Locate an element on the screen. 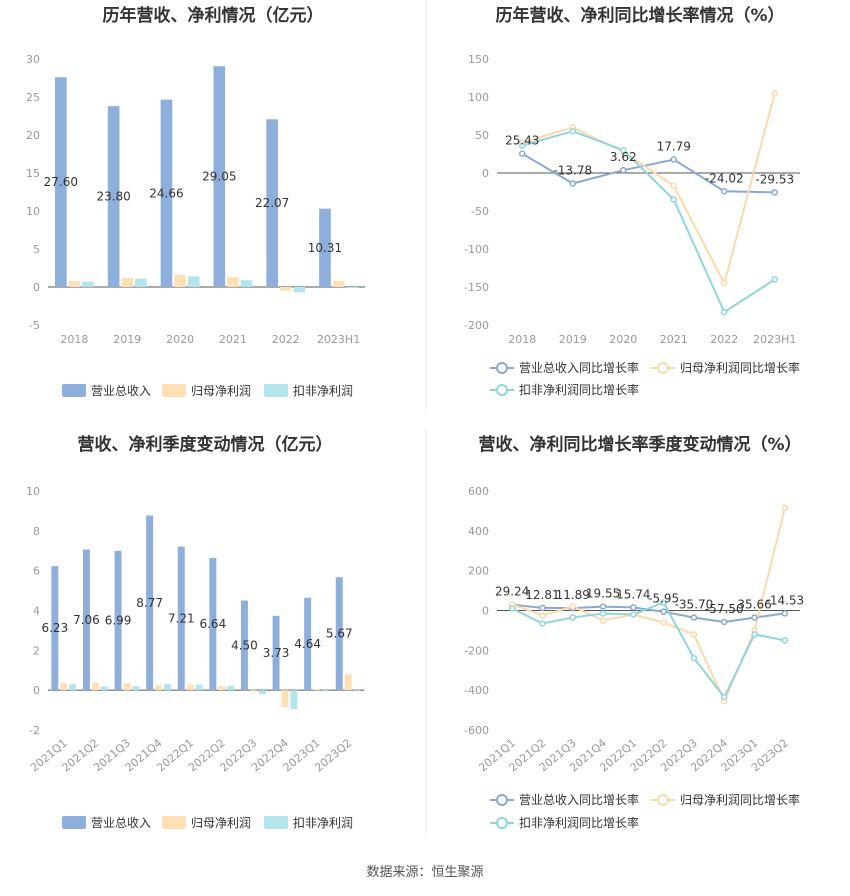  y-tick-label: 150 is located at coordinates (478, 59).